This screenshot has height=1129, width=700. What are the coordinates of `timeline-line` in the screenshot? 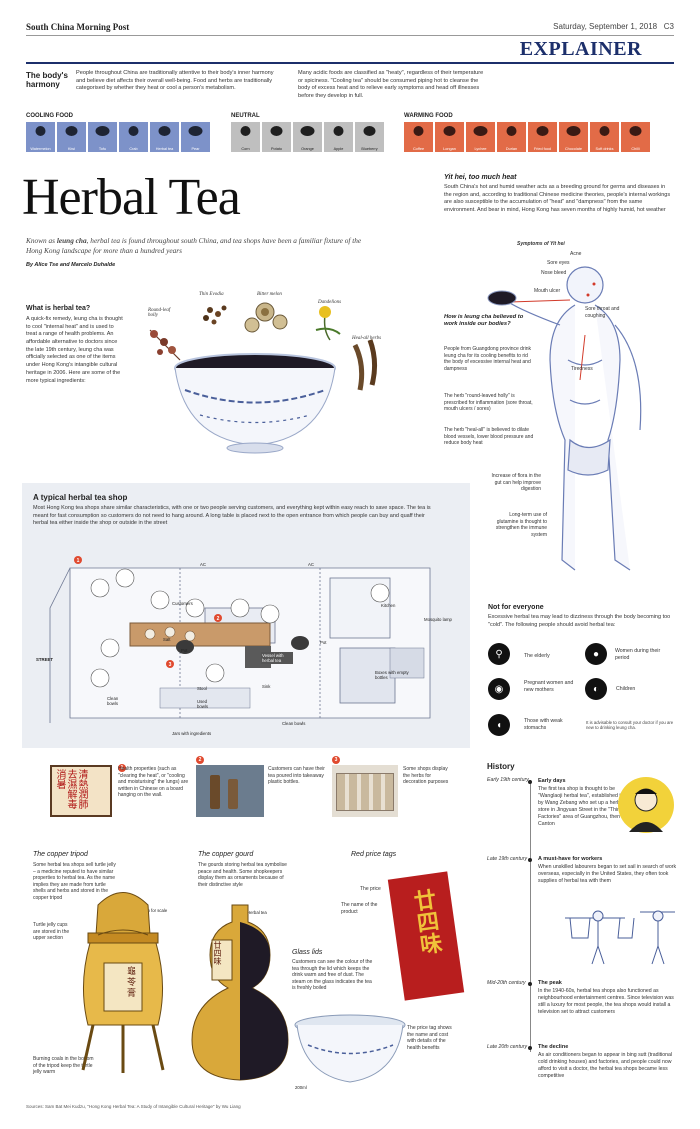 It's located at (530, 916).